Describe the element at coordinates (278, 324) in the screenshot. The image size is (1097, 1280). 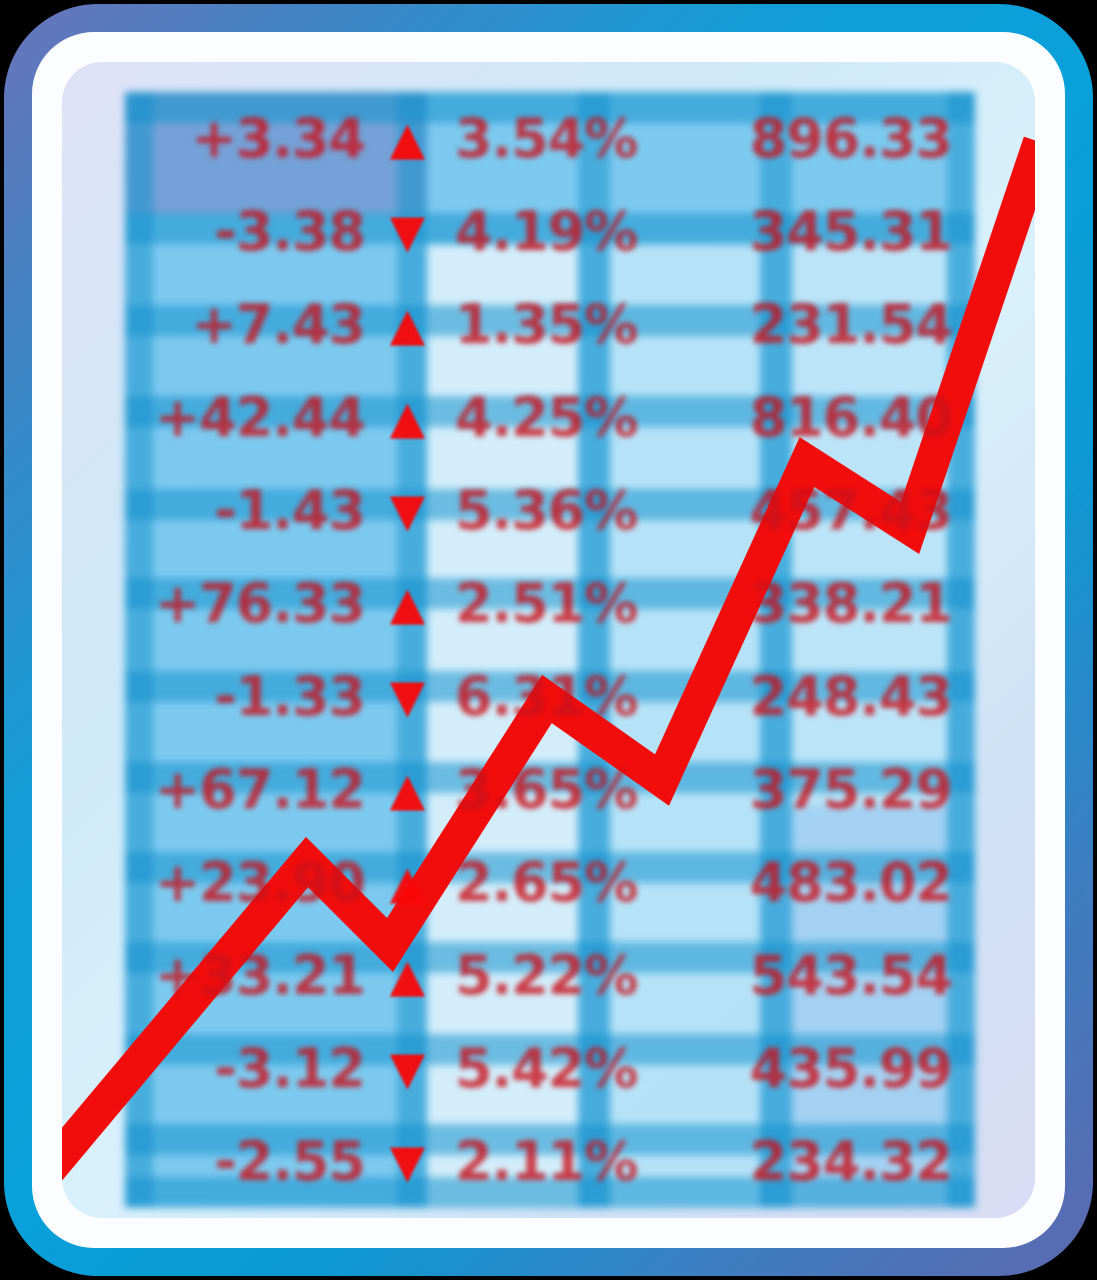
I see `change-value: +7.43` at that location.